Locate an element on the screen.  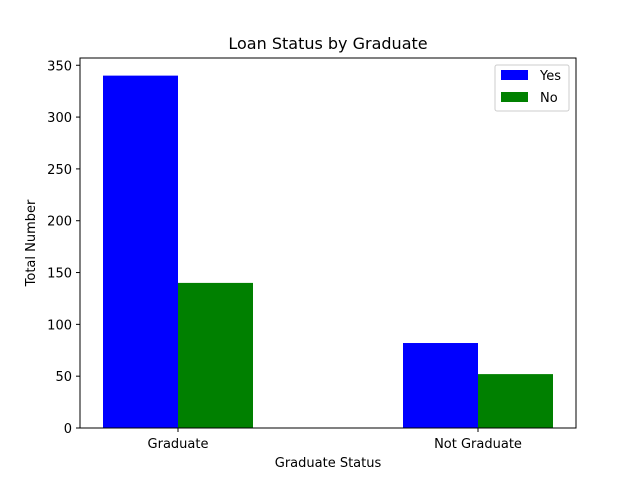
legend-label-no: No is located at coordinates (549, 98).